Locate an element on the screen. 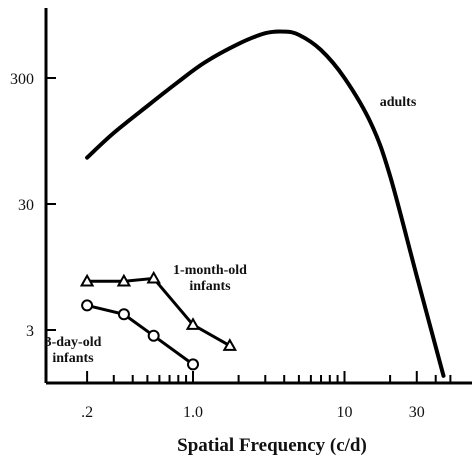 Image resolution: width=474 pixels, height=474 pixels. annotation-label: 1-month-old is located at coordinates (210, 270).